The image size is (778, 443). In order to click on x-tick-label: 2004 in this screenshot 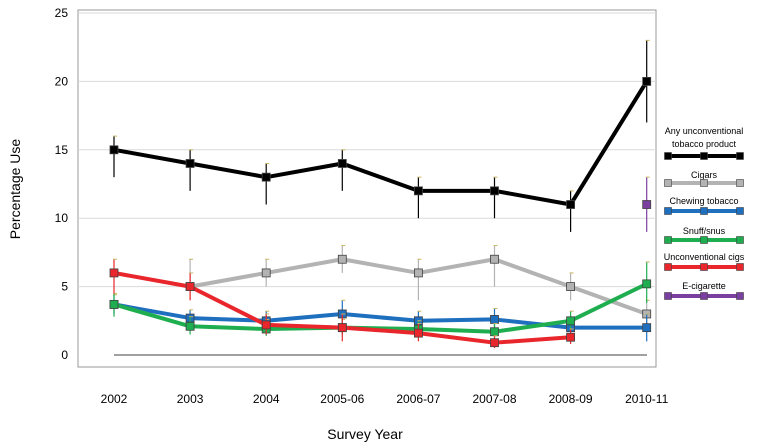, I will do `click(266, 399)`.